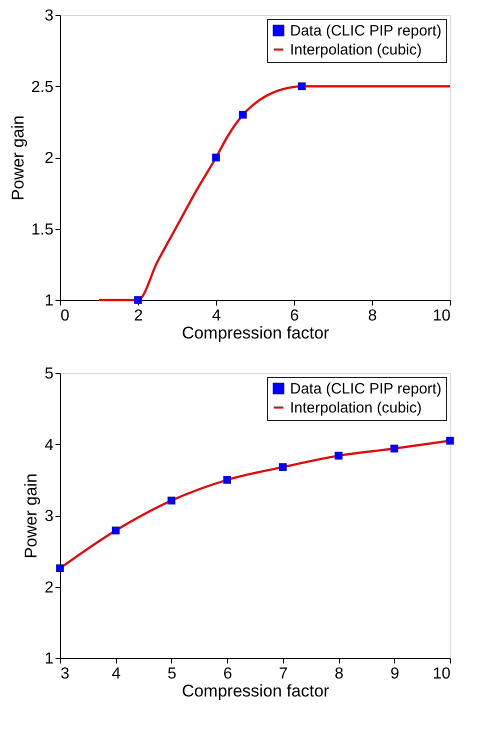 This screenshot has width=482, height=748. Describe the element at coordinates (395, 674) in the screenshot. I see `x-tick-label: 9` at that location.